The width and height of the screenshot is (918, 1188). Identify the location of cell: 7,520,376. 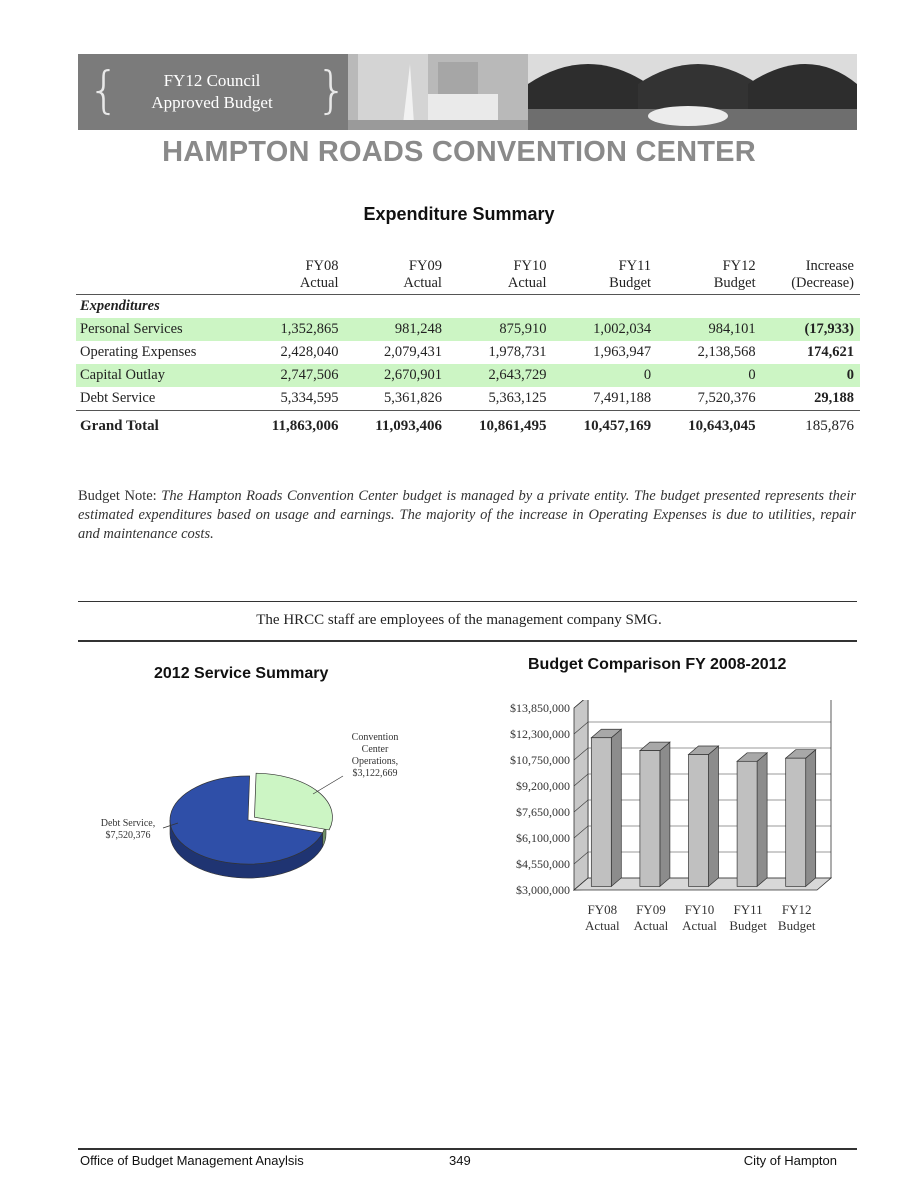
(726, 398).